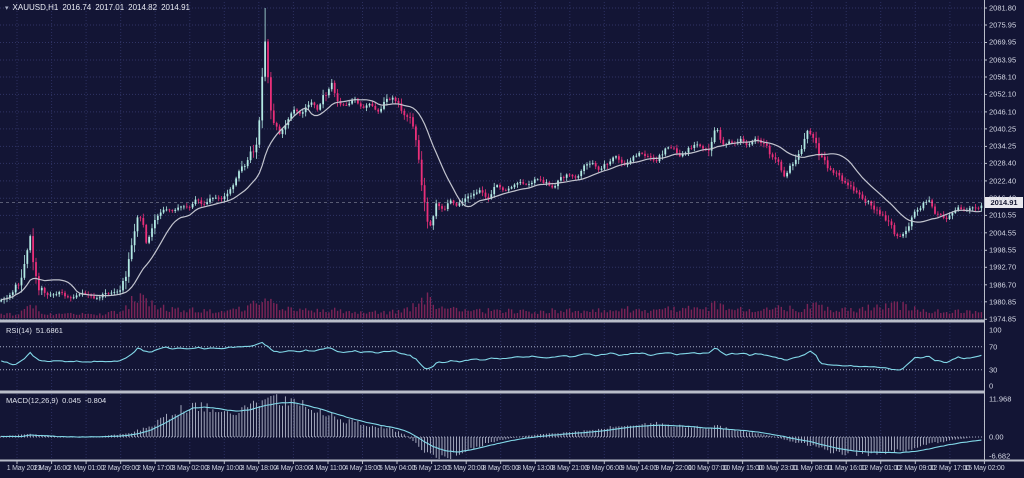  Describe the element at coordinates (995, 329) in the screenshot. I see `rsi-axis-label: 100` at that location.